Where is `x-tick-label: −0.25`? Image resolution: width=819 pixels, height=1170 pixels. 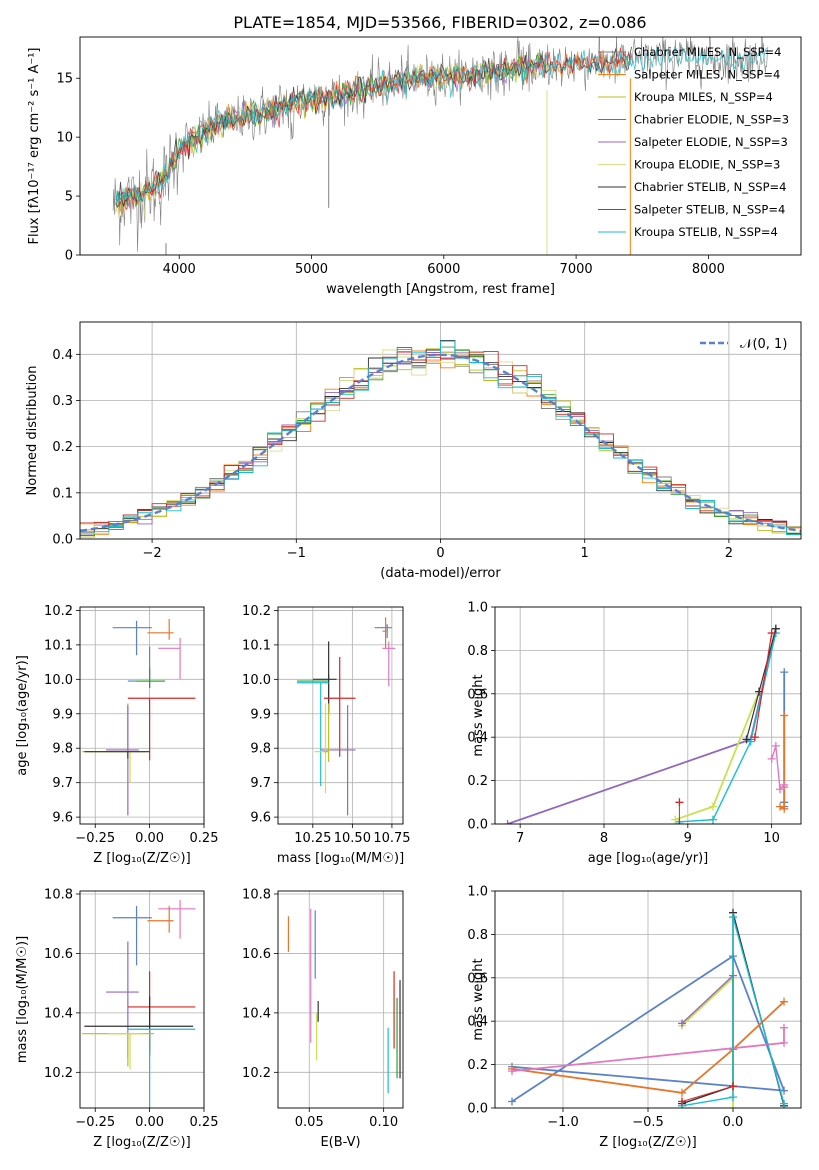 x-tick-label: −0.25 is located at coordinates (95, 838).